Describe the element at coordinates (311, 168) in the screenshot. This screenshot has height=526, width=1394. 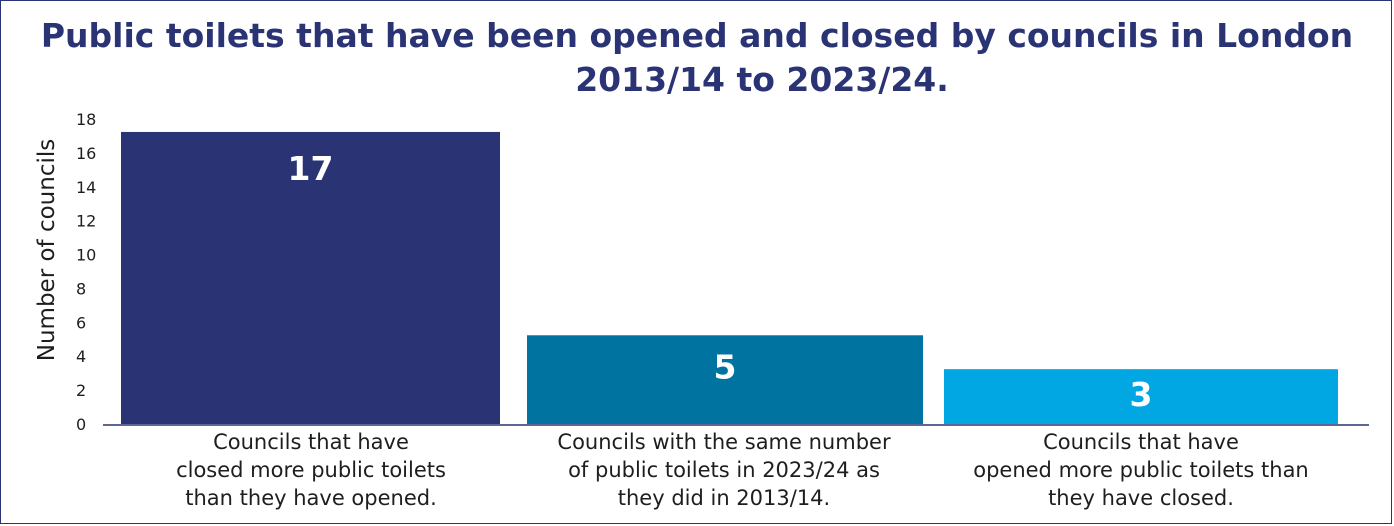
I see `bar-value-label: 17` at that location.